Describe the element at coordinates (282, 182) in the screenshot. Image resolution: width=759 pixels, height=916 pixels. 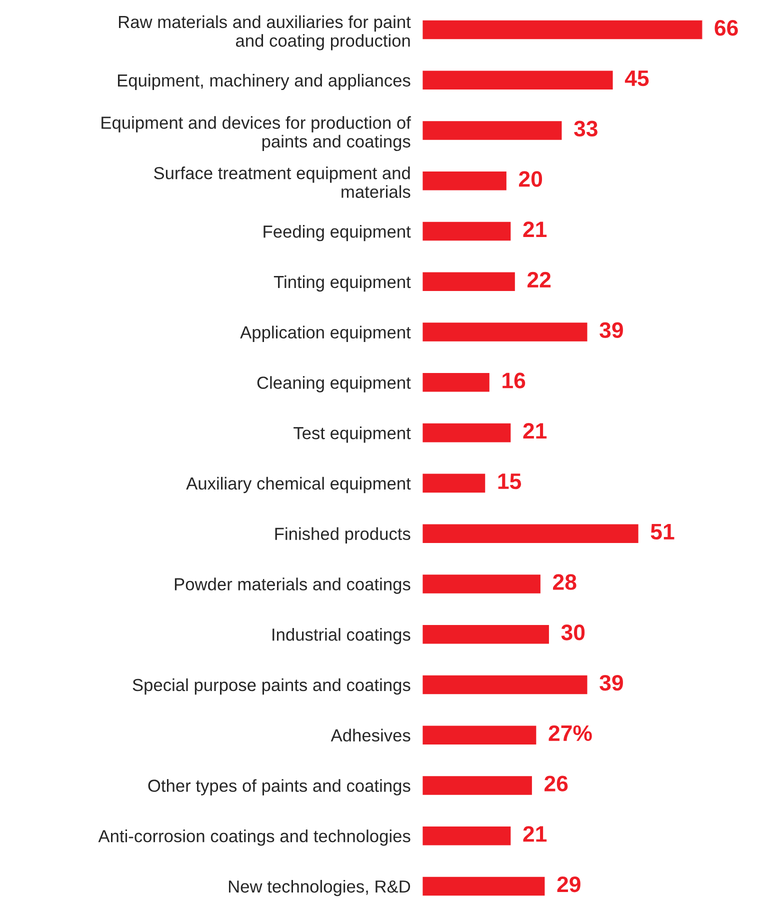
I see `y-tick-label: Surface treatment equipment and materials` at that location.